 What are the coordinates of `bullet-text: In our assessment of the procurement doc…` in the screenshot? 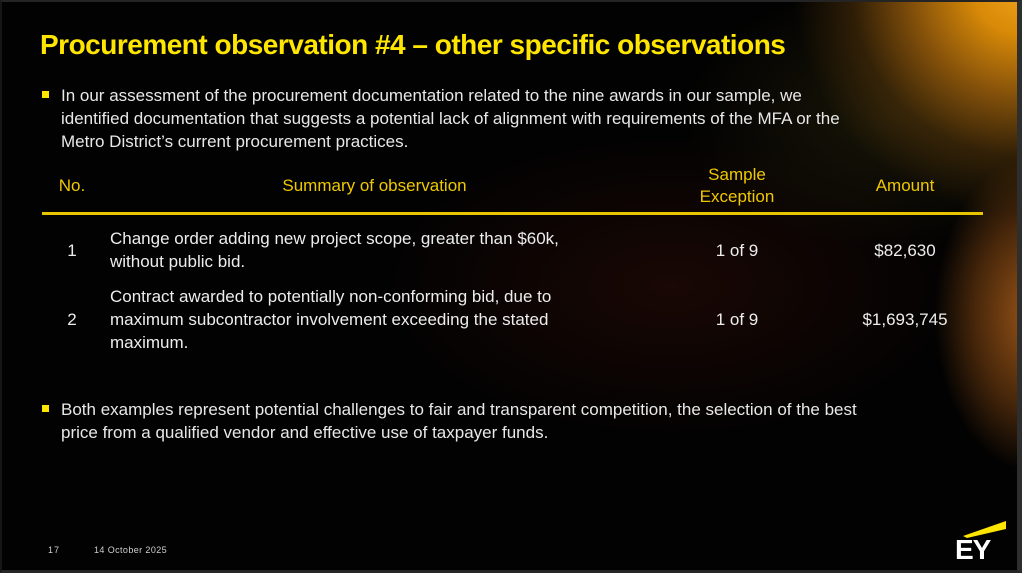 It's located at (450, 118).